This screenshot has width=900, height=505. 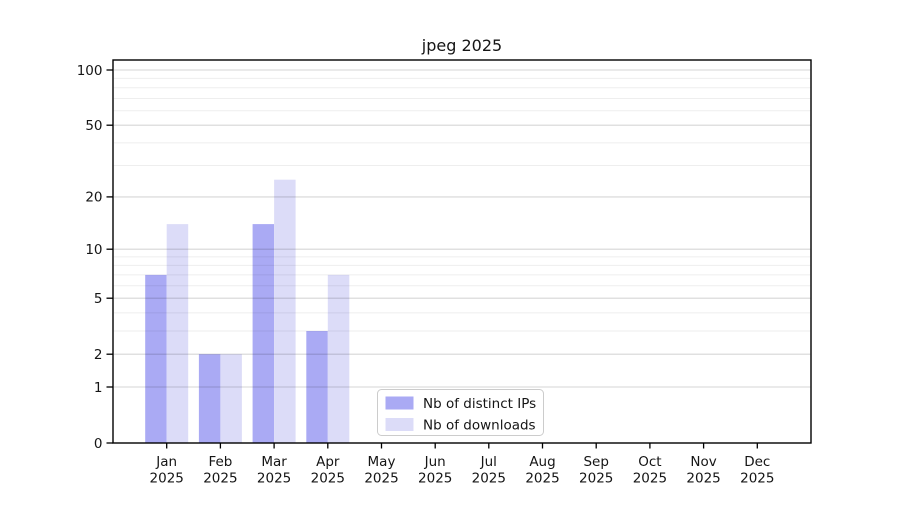 I want to click on legend-swatch-distinct-ips, so click(x=399, y=403).